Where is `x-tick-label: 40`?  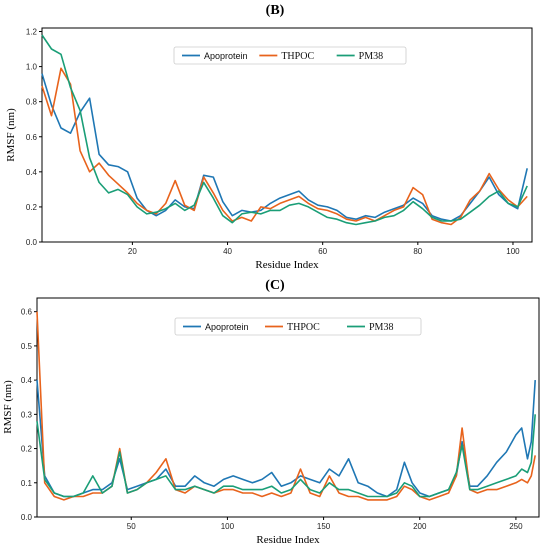
x-tick-label: 40 is located at coordinates (227, 251).